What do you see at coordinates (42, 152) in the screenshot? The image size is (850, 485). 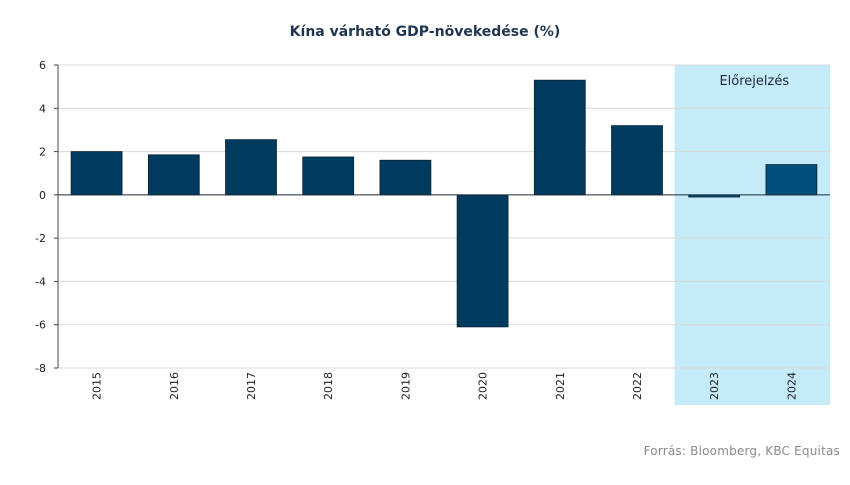 I see `y-tick-label: 2` at bounding box center [42, 152].